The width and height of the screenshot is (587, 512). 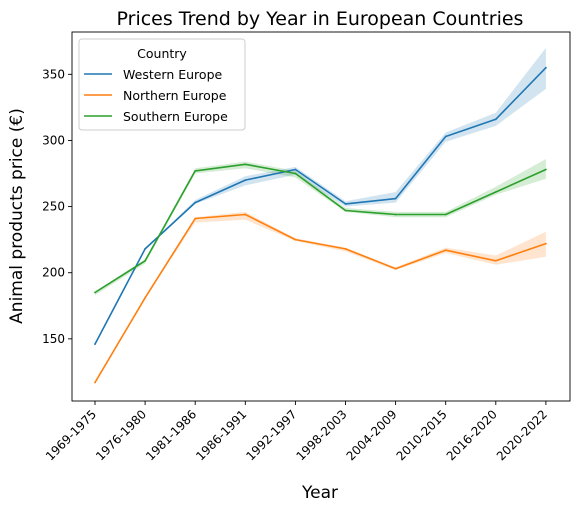 I want to click on x-tick-label: 1986-1991, so click(x=221, y=435).